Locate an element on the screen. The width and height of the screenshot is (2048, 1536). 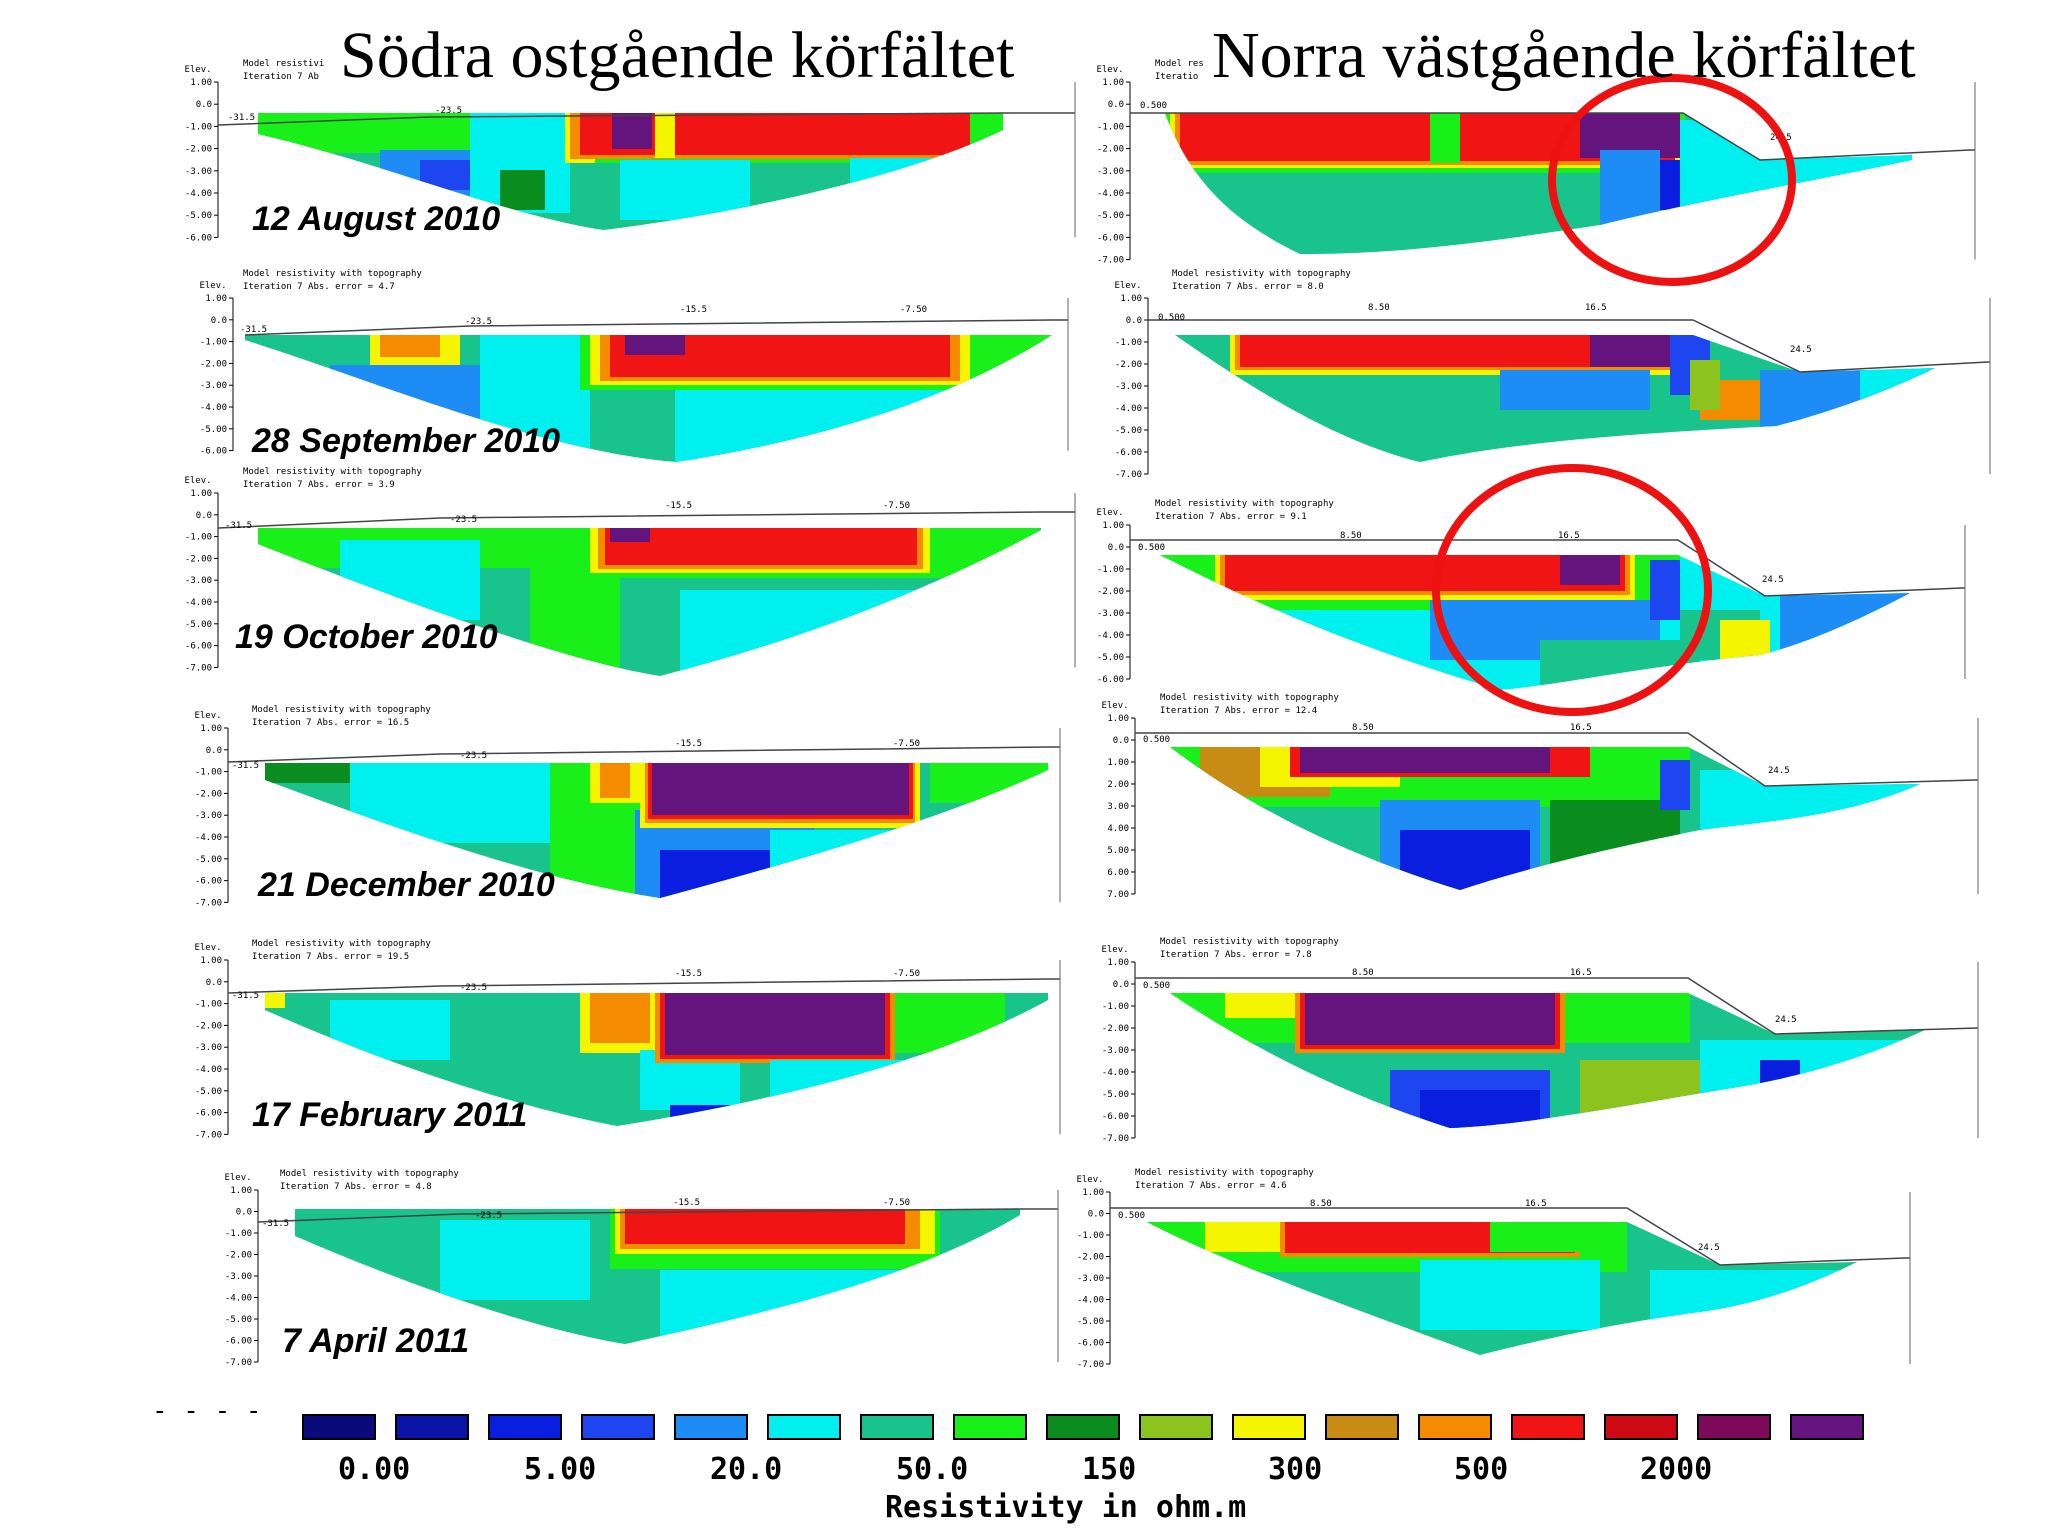
elev-tick-label: 2.00 is located at coordinates (1118, 785).